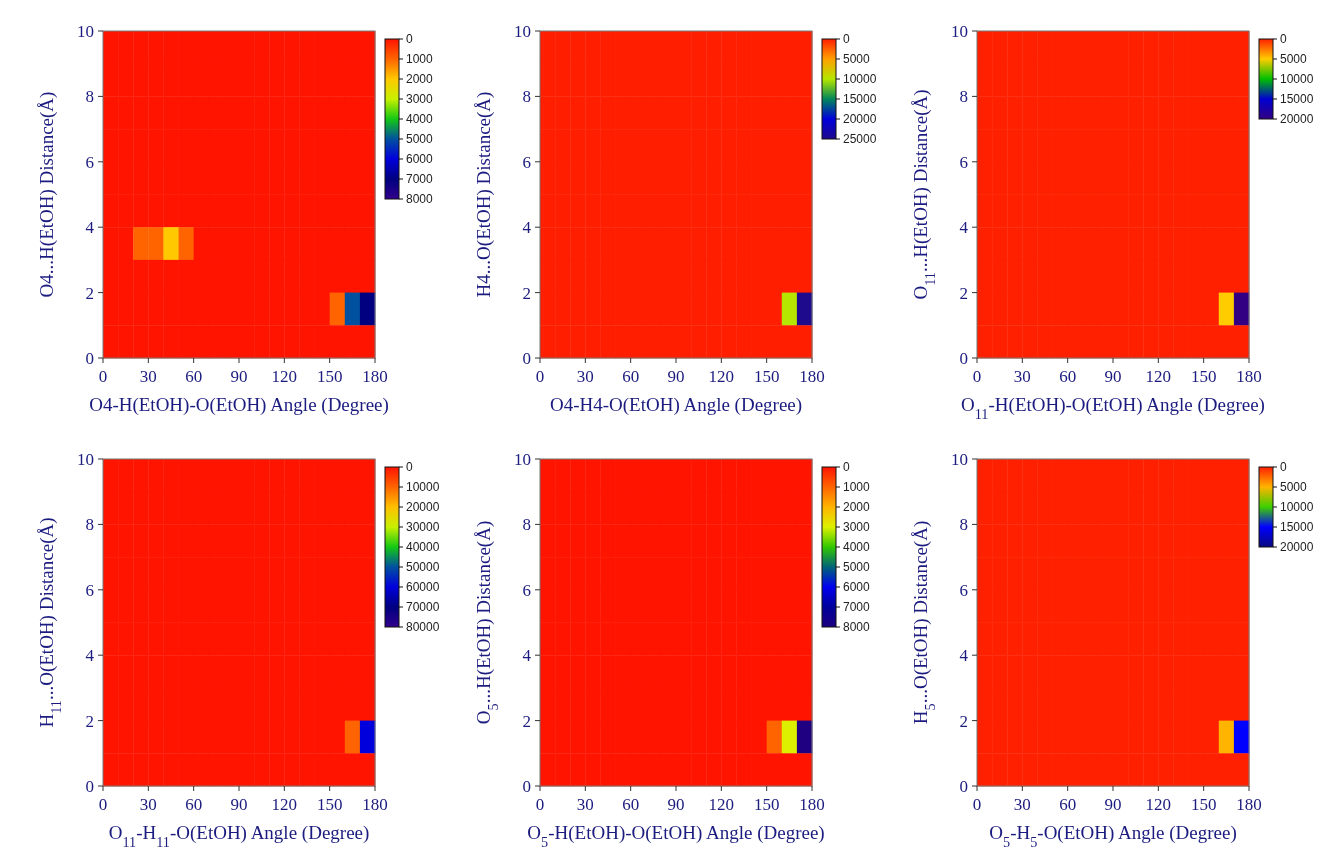 The height and width of the screenshot is (853, 1325). What do you see at coordinates (47, 194) in the screenshot?
I see `y-axis-title: O4...H(EtOH) Distance(Å)` at bounding box center [47, 194].